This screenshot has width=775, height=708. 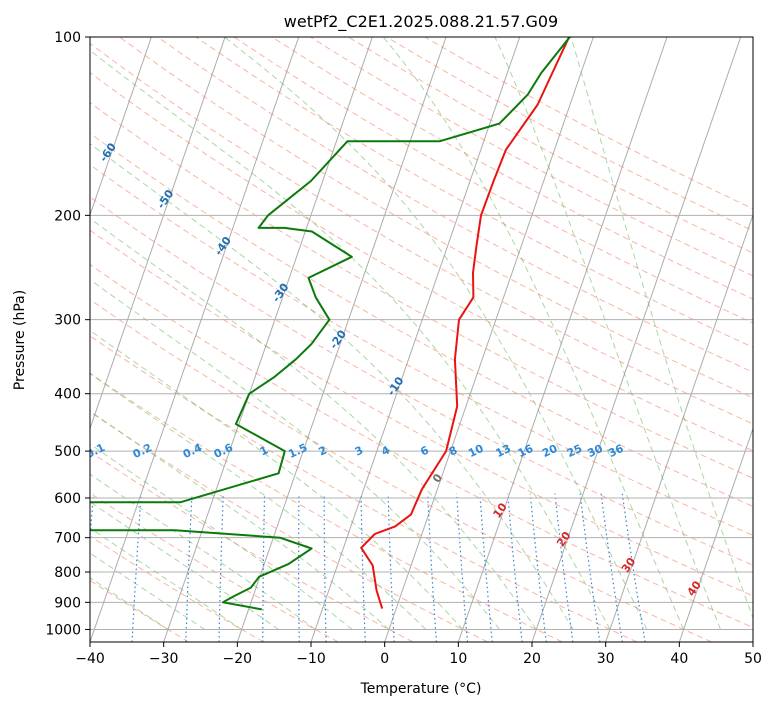 I want to click on isotherm-label: -80, so click(x=2, y=59).